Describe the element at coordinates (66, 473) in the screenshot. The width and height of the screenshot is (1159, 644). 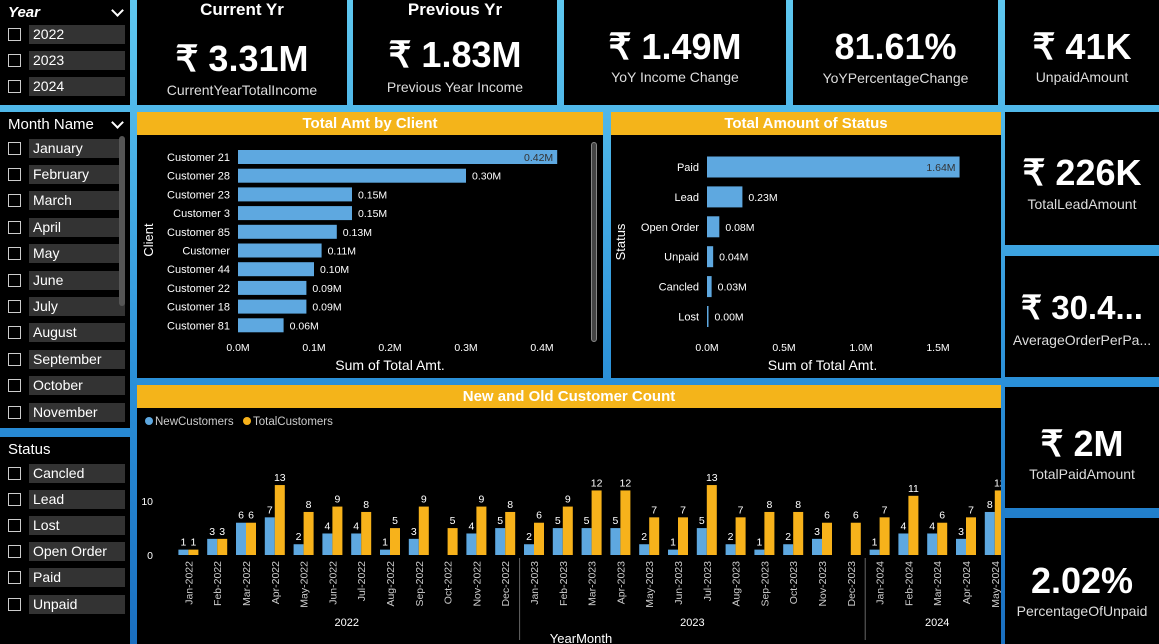
I see `status-slicer-item: Cancled` at that location.